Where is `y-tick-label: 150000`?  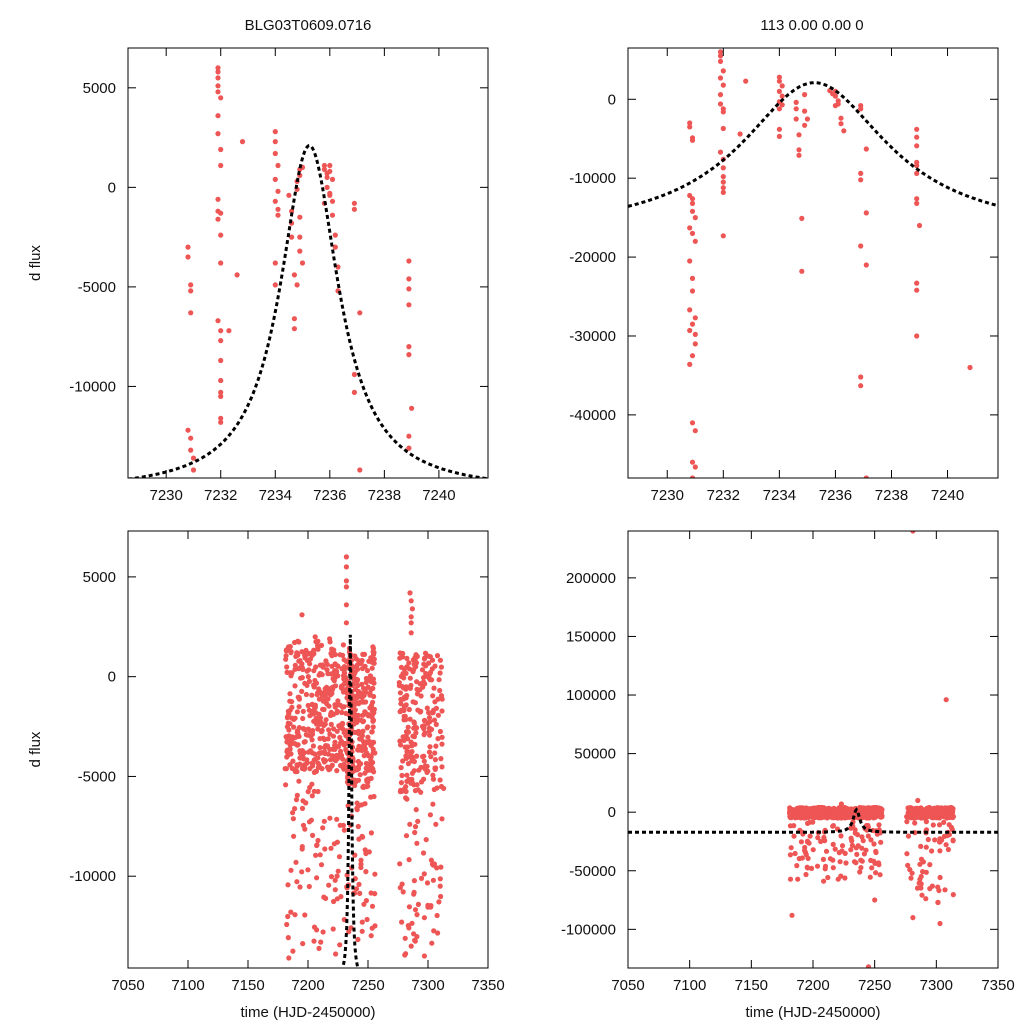
y-tick-label: 150000 is located at coordinates (591, 636).